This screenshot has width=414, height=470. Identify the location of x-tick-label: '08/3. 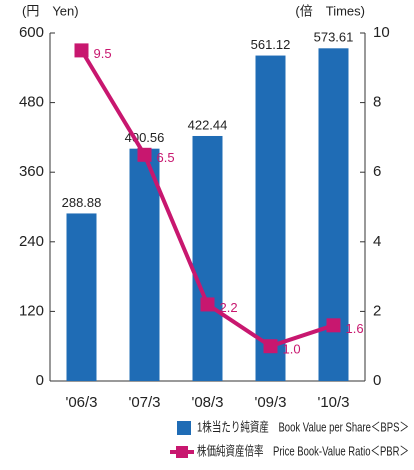
(207, 402).